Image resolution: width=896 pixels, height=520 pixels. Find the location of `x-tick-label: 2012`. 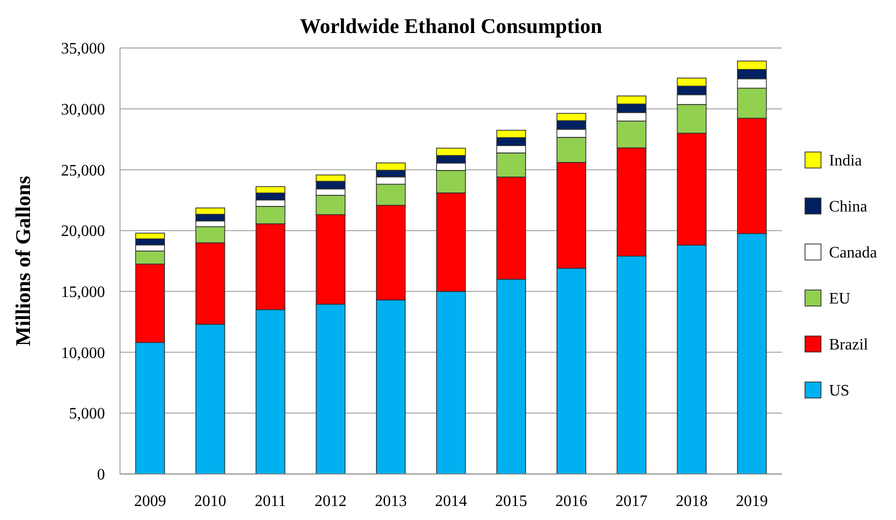

x-tick-label: 2012 is located at coordinates (330, 501).